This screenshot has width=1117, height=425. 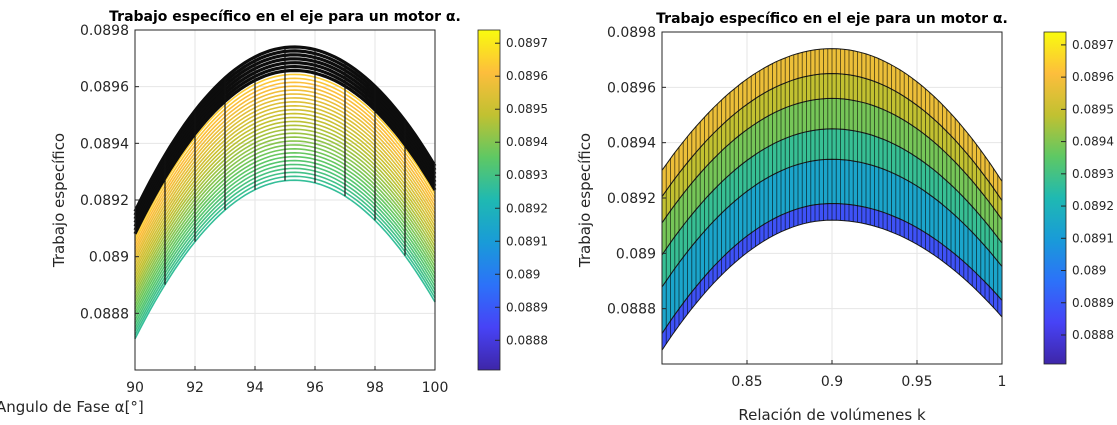 I want to click on x-tick-label: 0.95, so click(x=916, y=382).